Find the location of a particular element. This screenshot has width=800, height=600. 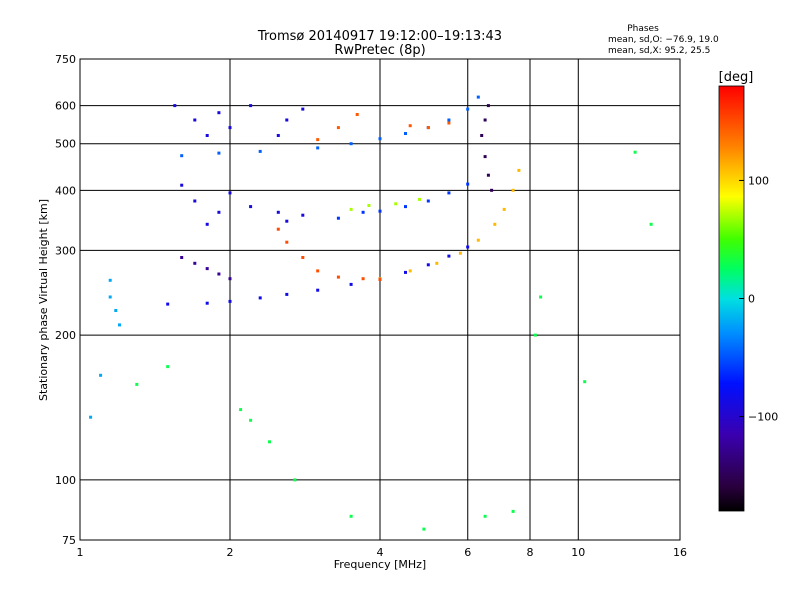

chart-title: Tromsø 20140917 19:12:00–19:13:43 is located at coordinates (379, 36).